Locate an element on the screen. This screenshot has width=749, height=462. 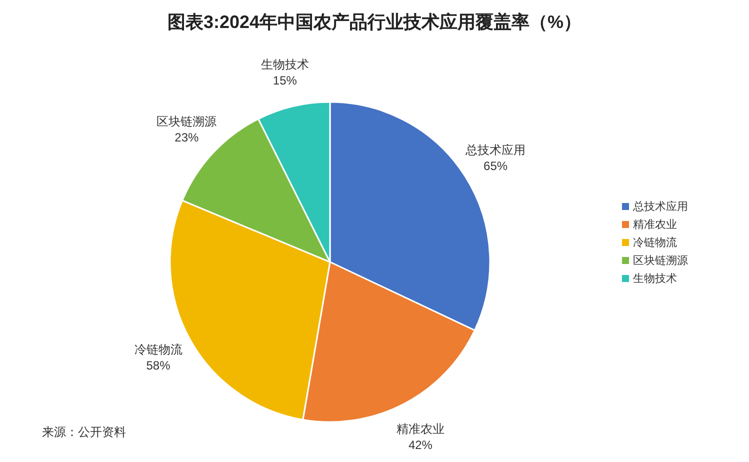
data-label: 42% is located at coordinates (420, 445).